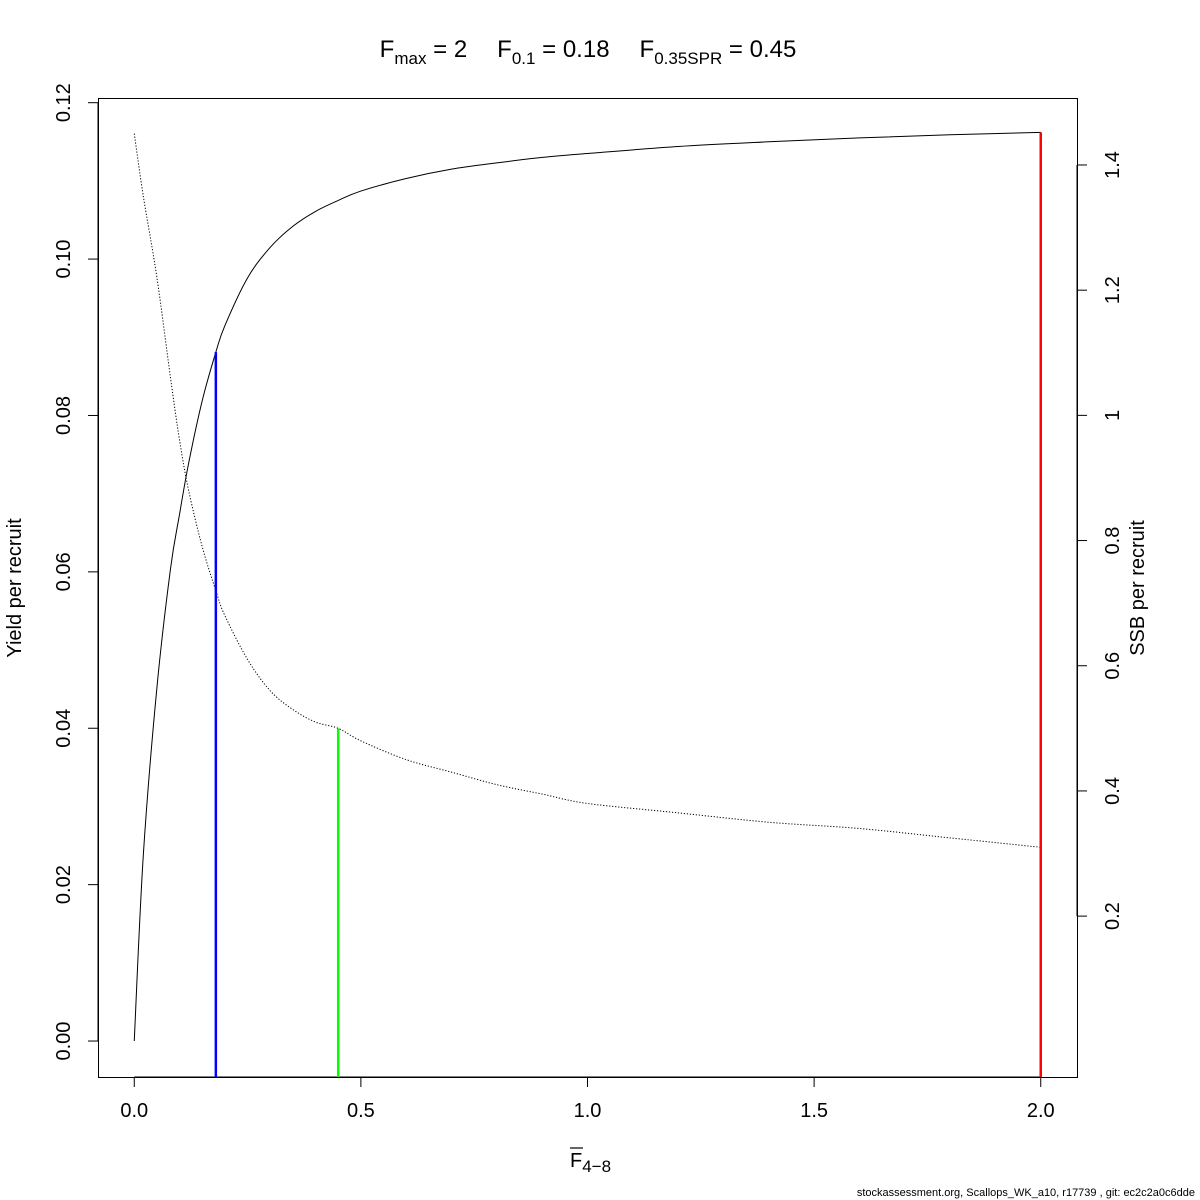  Describe the element at coordinates (1113, 666) in the screenshot. I see `y-right-tick-label: 0.6` at that location.